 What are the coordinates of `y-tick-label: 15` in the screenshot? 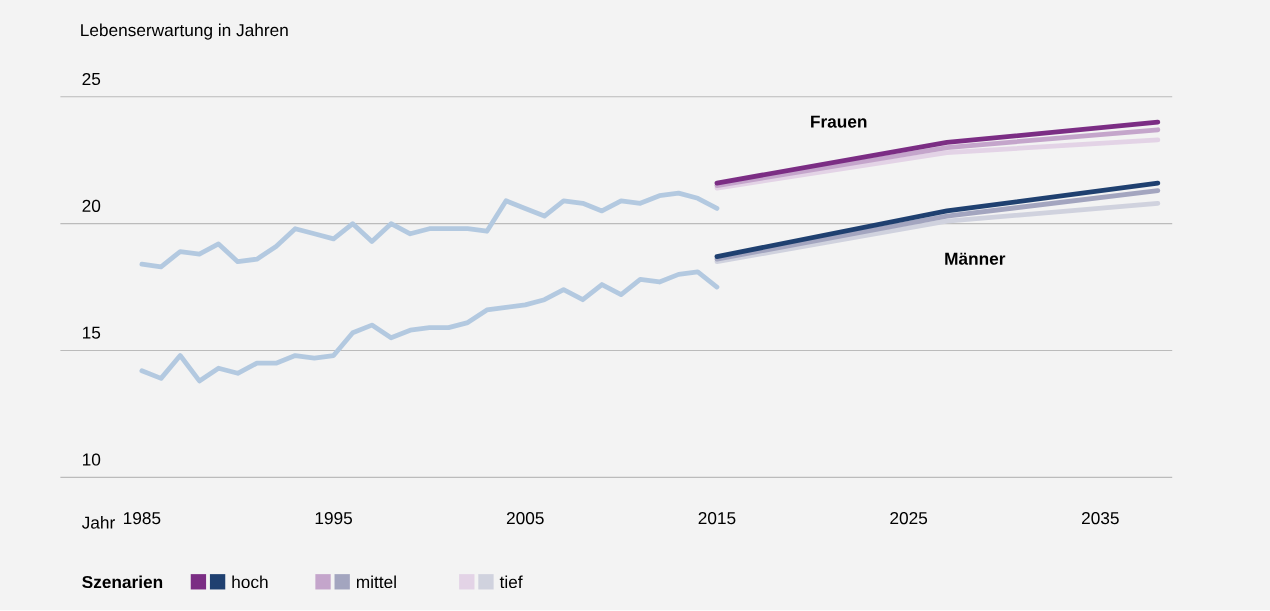 It's located at (91, 332).